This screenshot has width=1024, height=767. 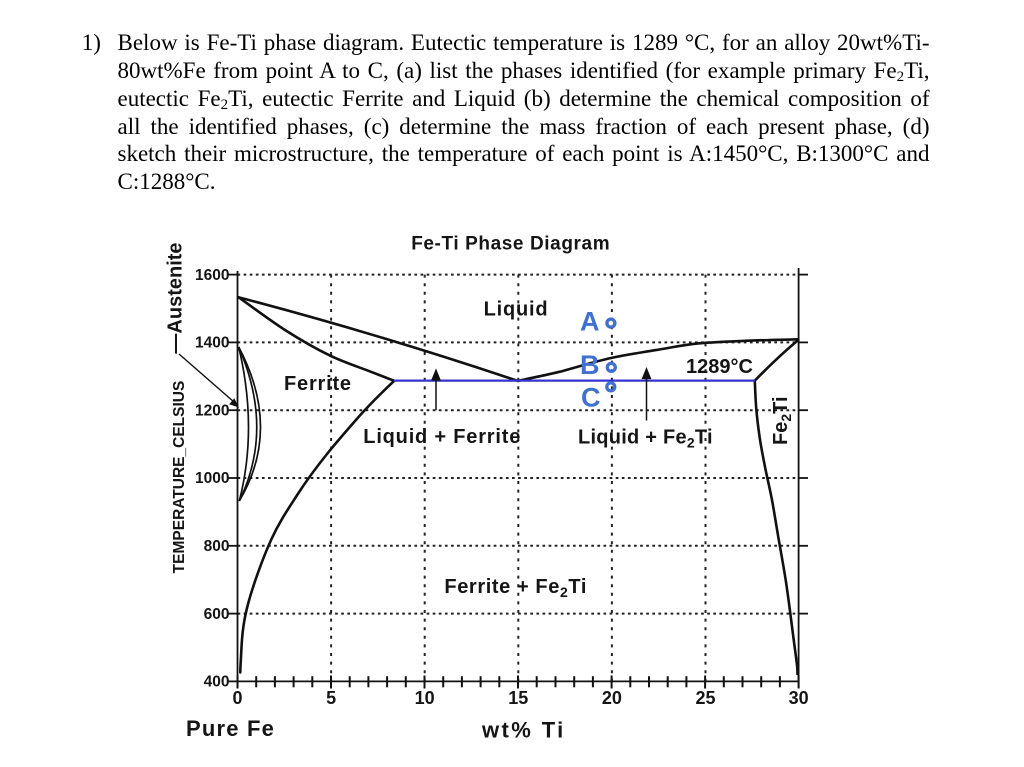 I want to click on svg-text: 15, so click(x=518, y=698).